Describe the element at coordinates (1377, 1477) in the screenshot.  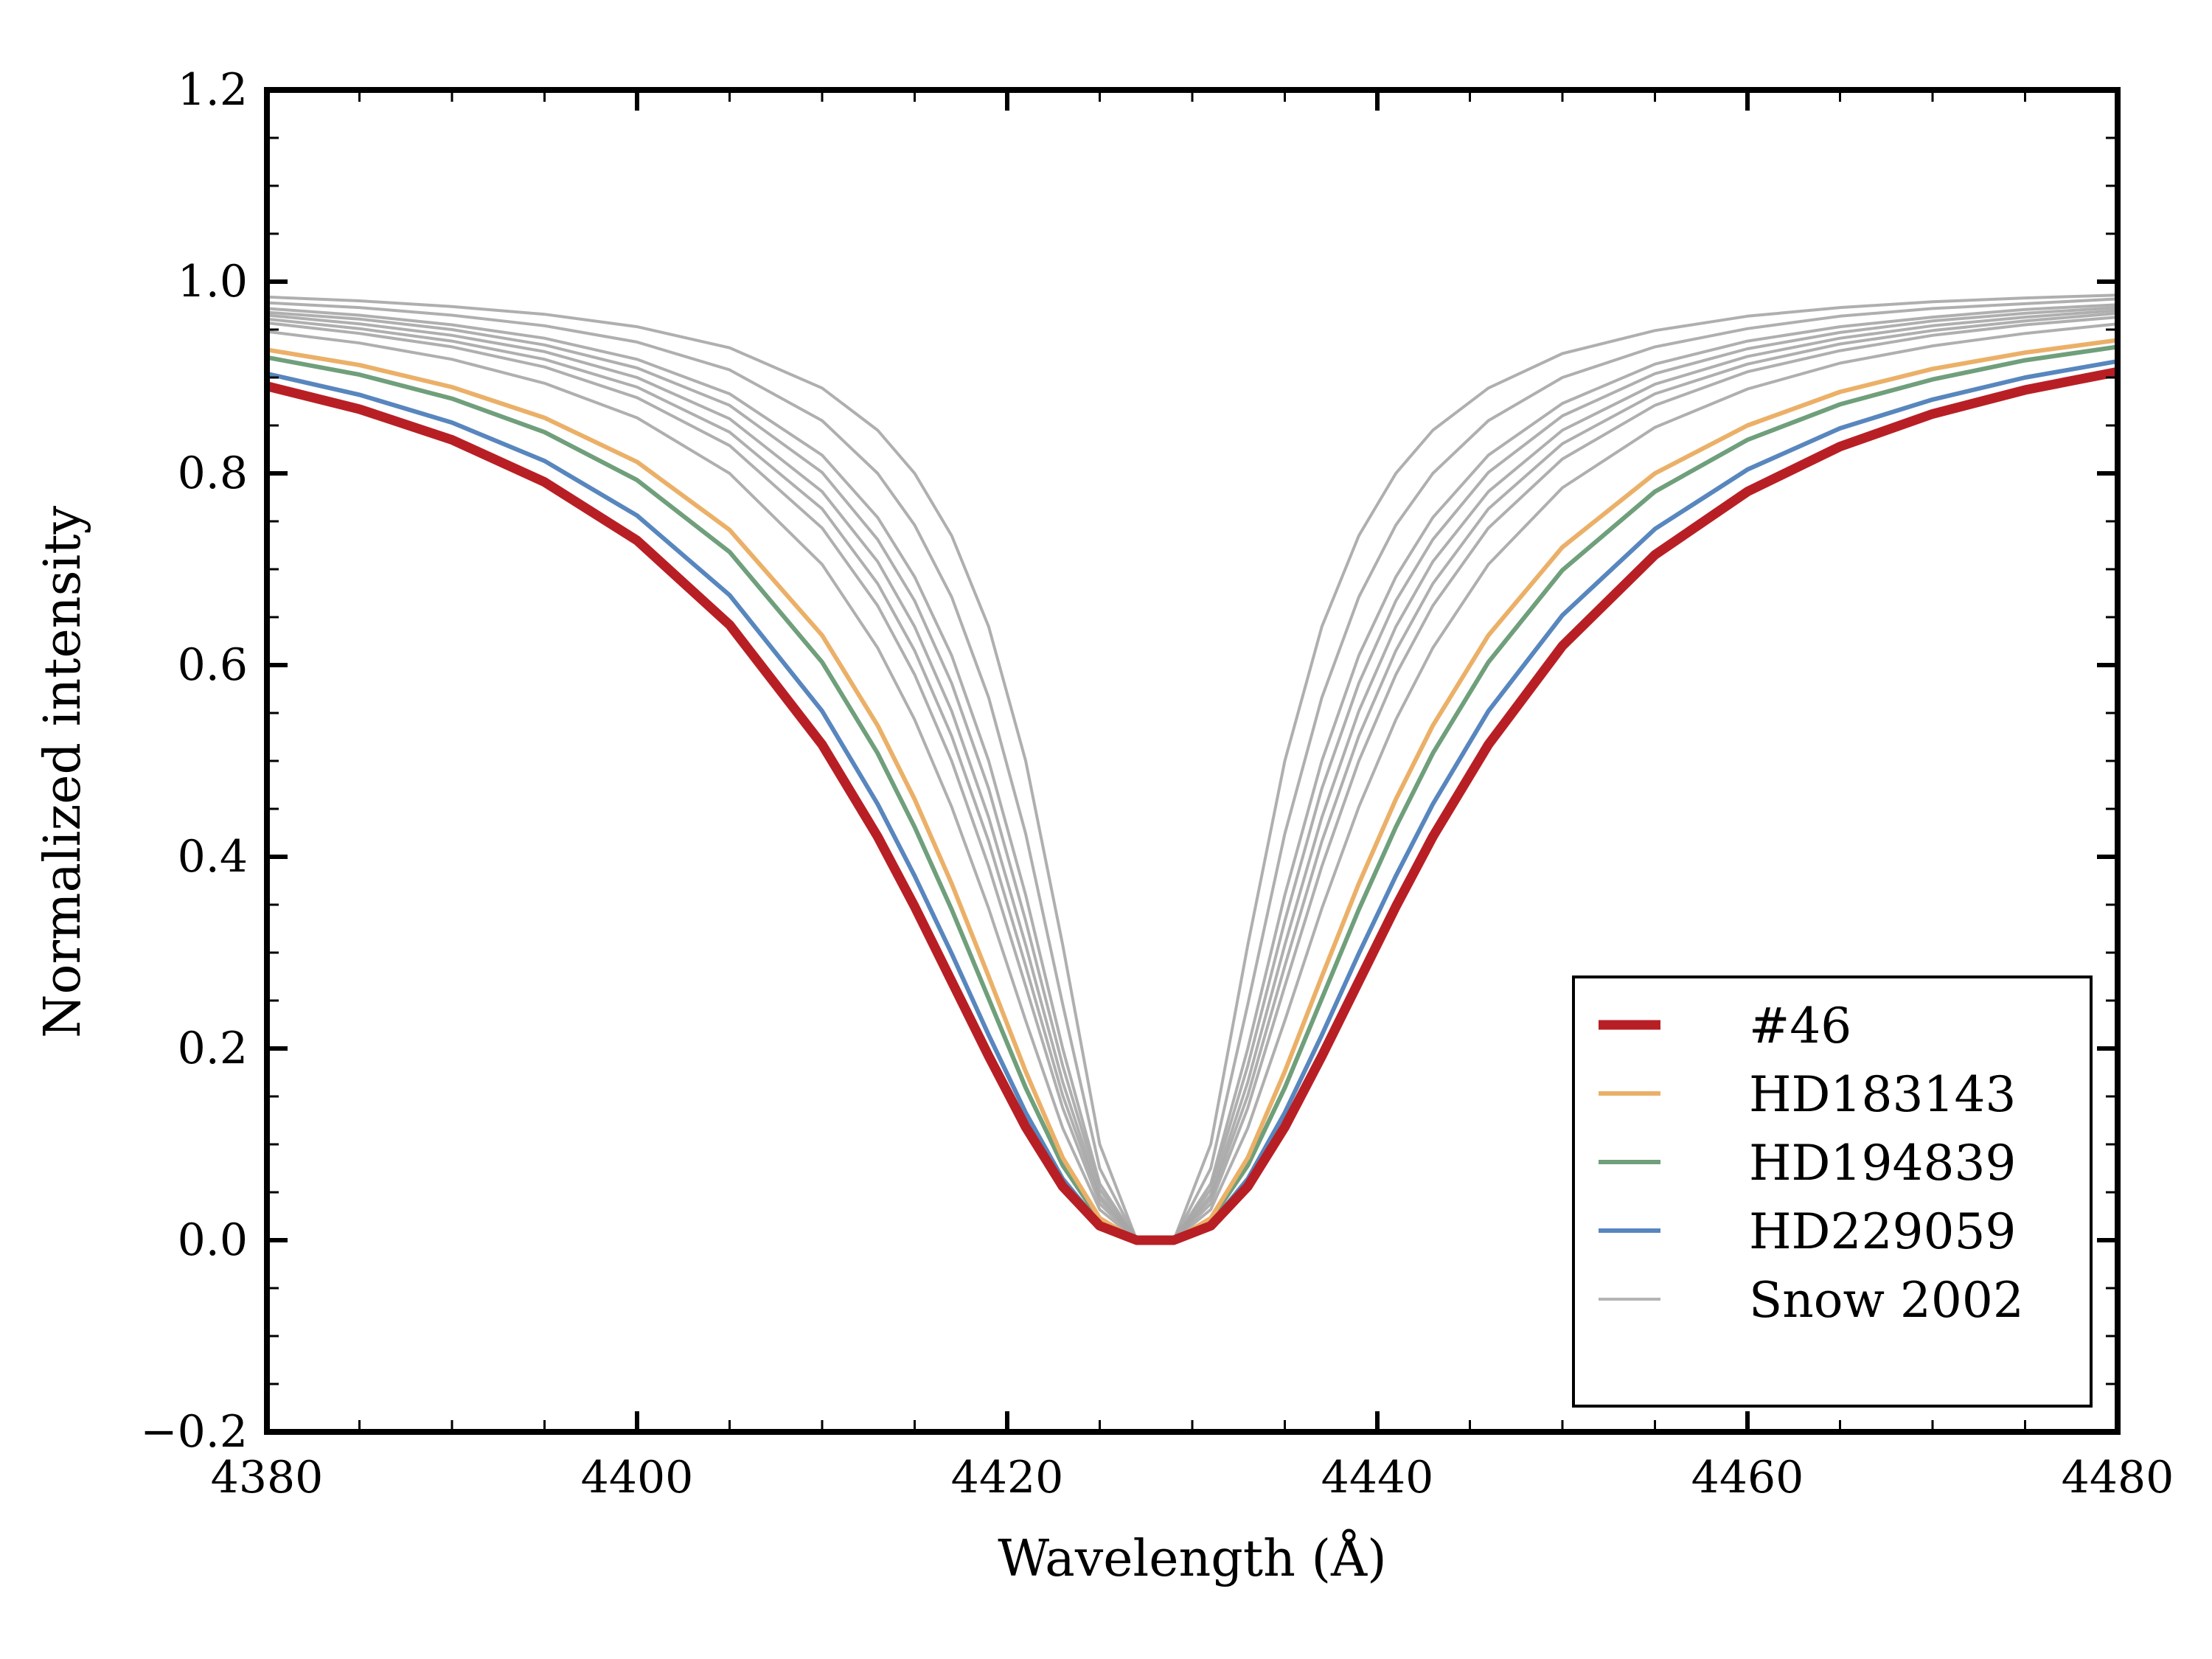
I see `x-tick-label: 4440` at that location.